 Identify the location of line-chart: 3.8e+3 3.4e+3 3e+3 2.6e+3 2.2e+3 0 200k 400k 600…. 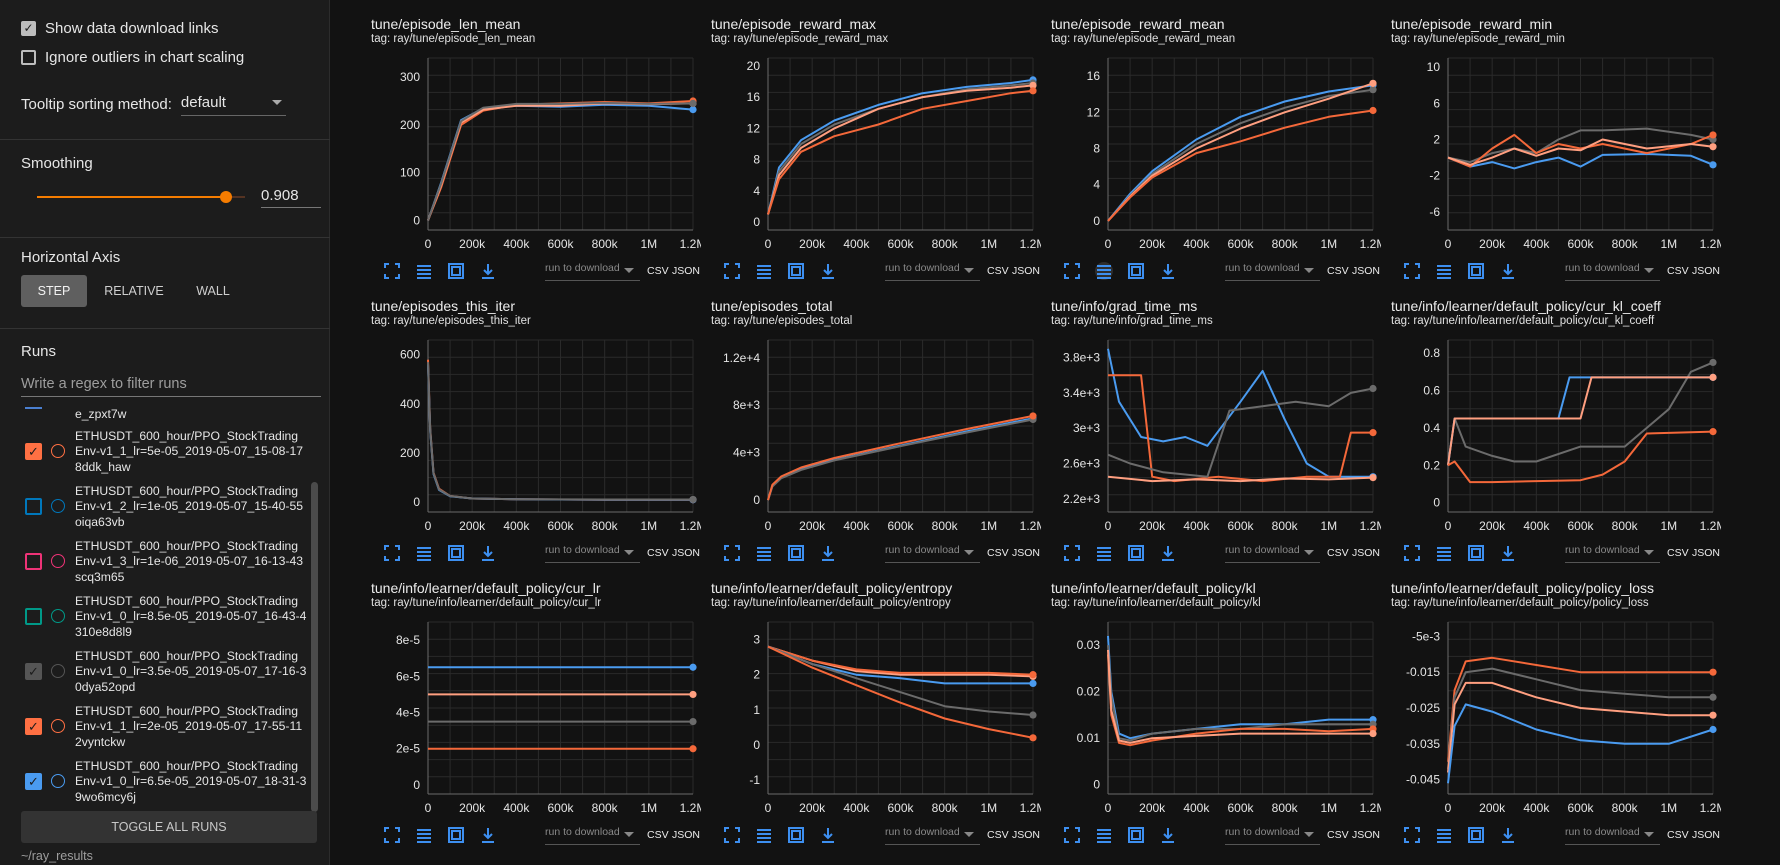
(1216, 437).